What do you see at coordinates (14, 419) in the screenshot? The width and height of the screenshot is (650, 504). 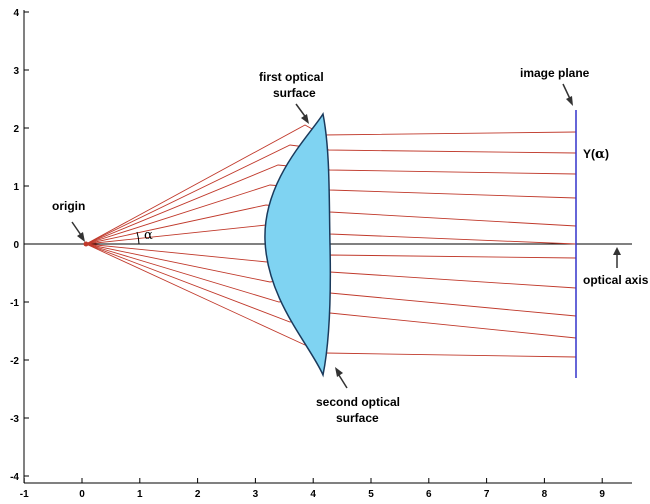 I see `y-tick-label: -3` at bounding box center [14, 419].